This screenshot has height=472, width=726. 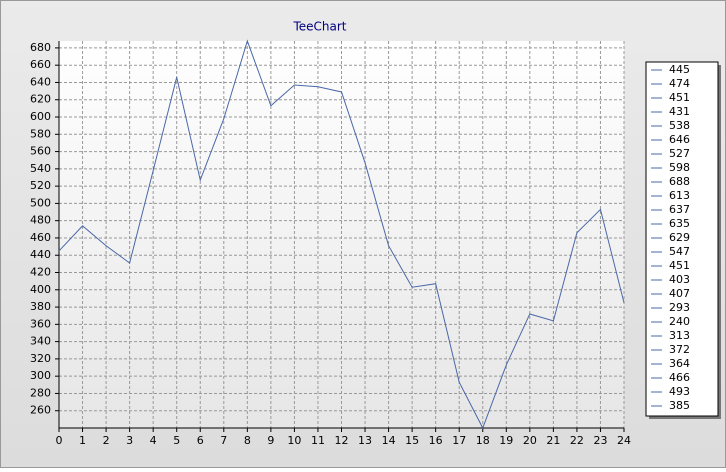 I want to click on y-tick-label: 520, so click(x=40, y=185).